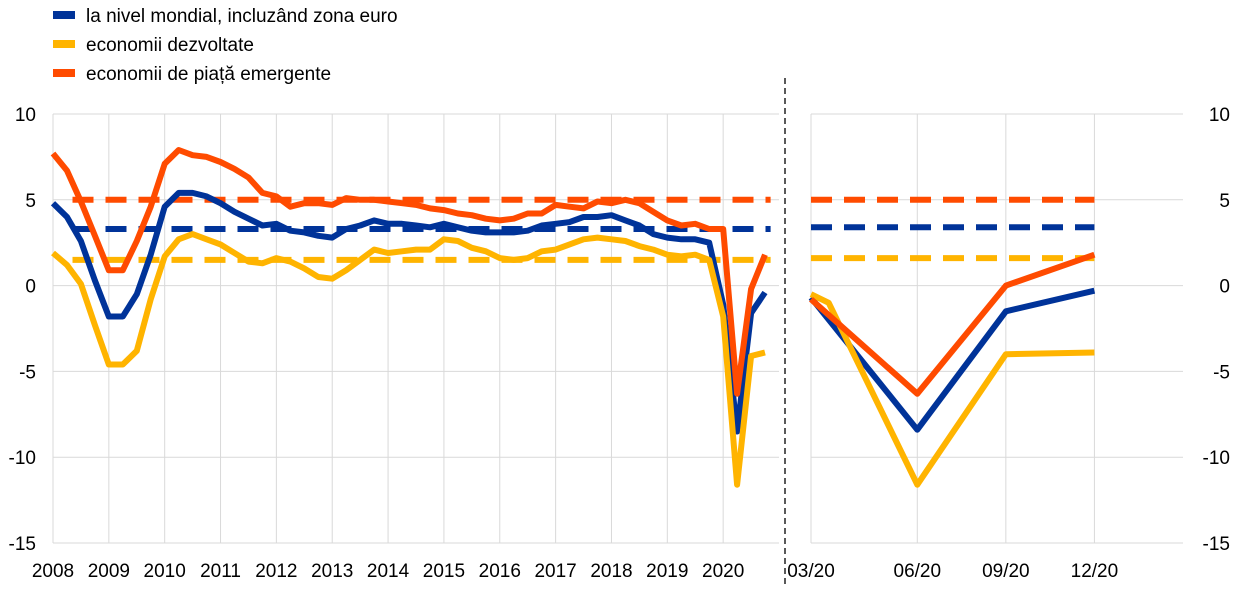 The height and width of the screenshot is (590, 1240). Describe the element at coordinates (64, 44) in the screenshot. I see `legend-swatch-advanced` at that location.